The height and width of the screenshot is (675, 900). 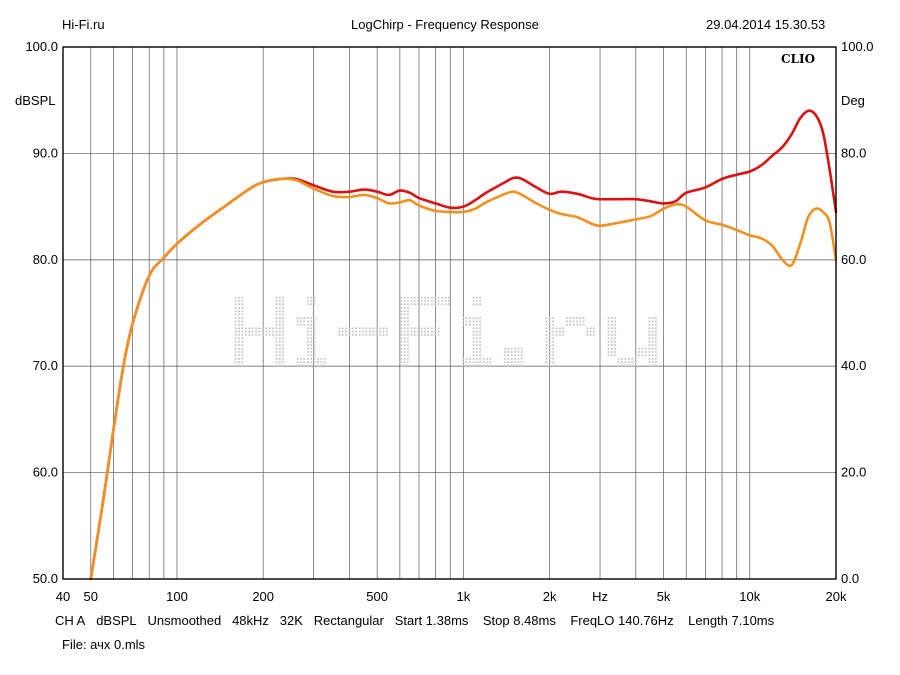 What do you see at coordinates (70, 620) in the screenshot?
I see `setting-channel: CH A` at bounding box center [70, 620].